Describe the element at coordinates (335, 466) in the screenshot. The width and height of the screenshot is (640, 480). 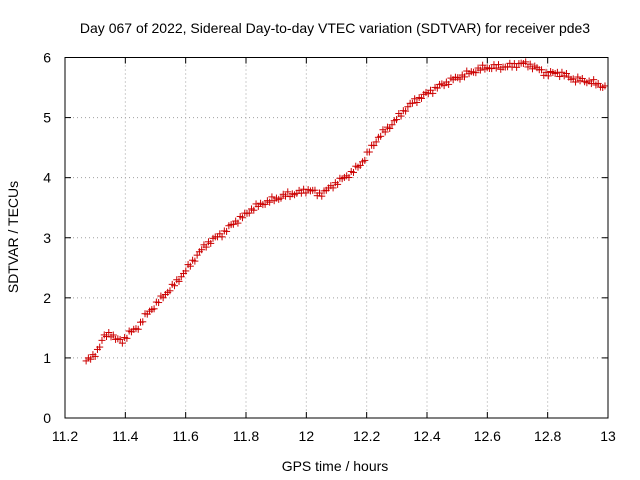
I see `x-axis-label: GPS time / hours` at that location.